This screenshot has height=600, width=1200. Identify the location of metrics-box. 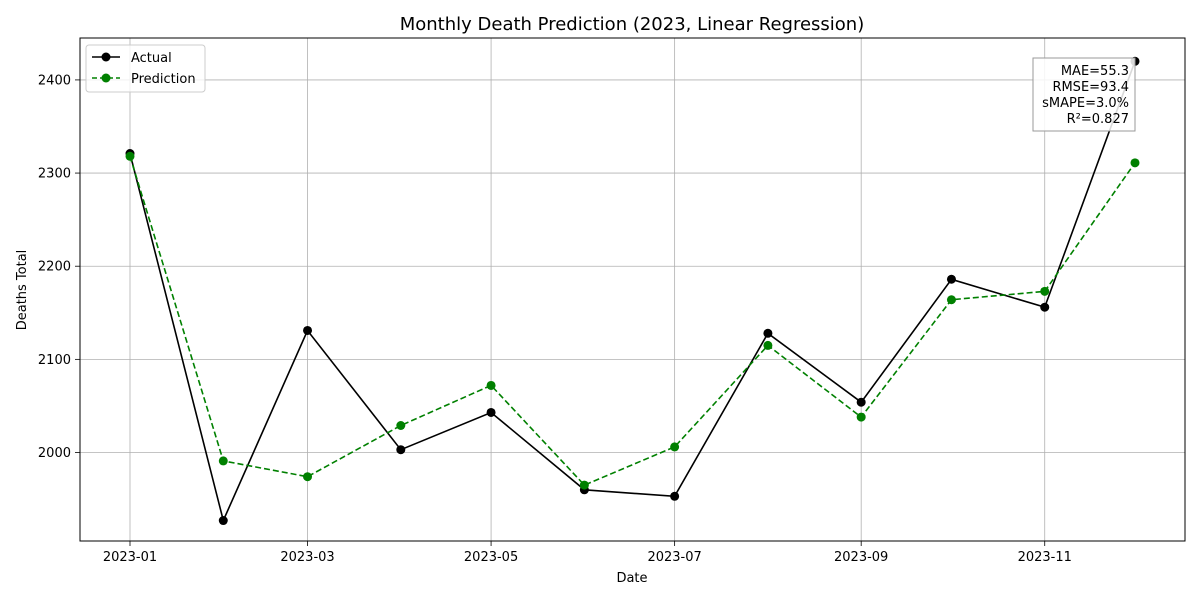
(1084, 94).